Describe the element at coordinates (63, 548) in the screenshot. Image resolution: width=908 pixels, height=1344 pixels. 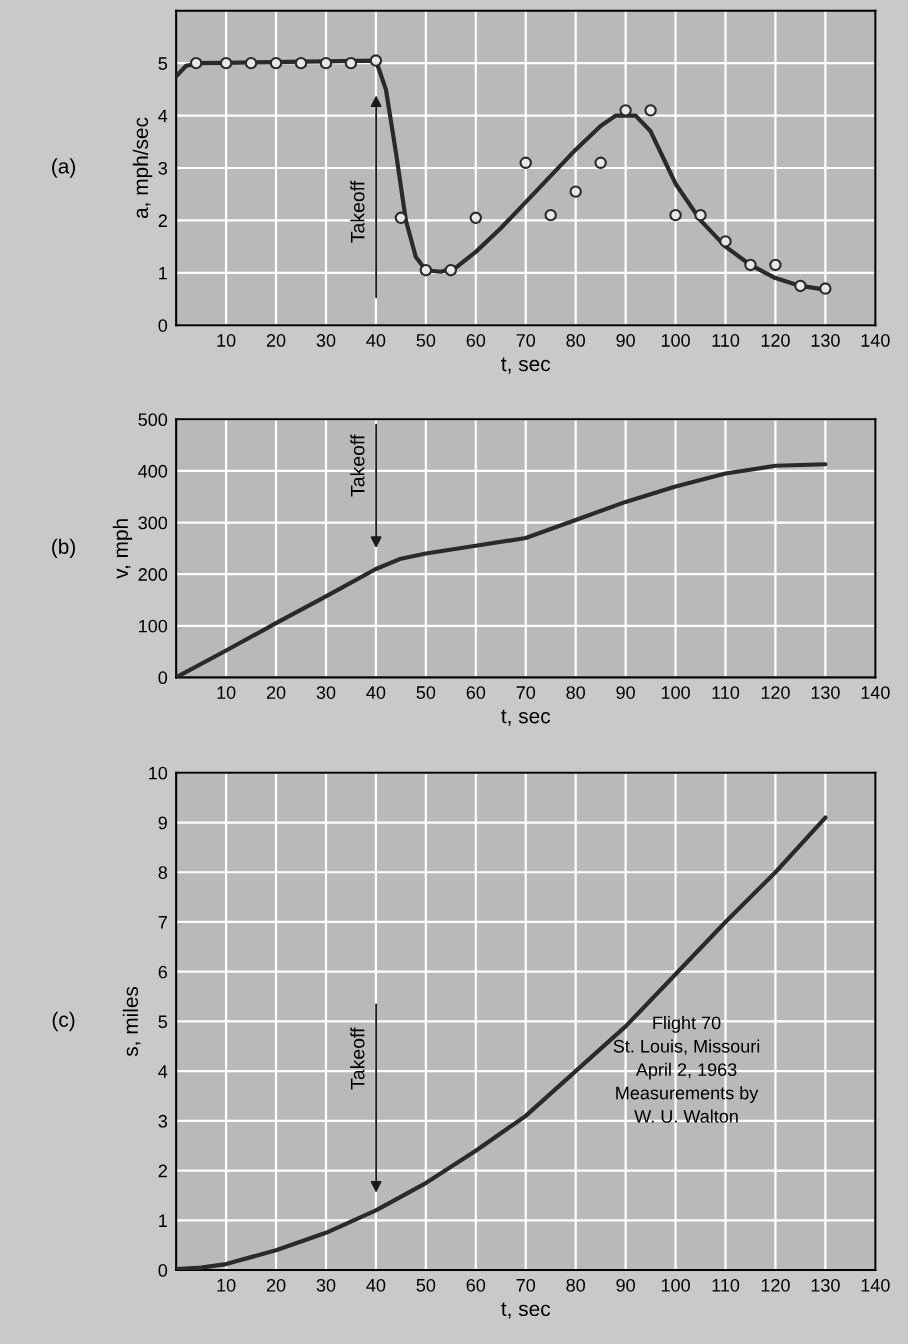
I see `text: (b)` at that location.